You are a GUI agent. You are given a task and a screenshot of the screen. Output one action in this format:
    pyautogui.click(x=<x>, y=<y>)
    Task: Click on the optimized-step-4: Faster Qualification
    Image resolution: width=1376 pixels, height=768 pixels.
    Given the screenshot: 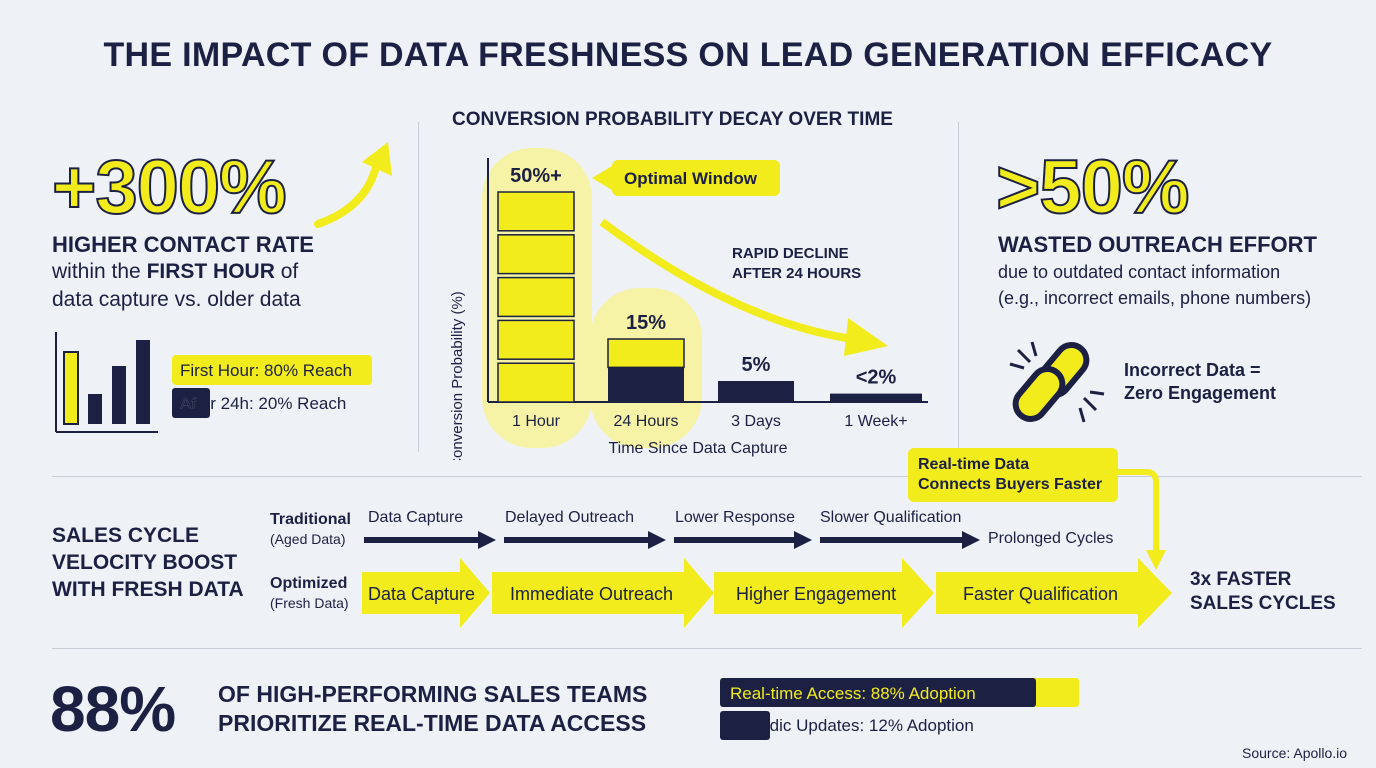 What is the action you would take?
    pyautogui.click(x=1041, y=594)
    